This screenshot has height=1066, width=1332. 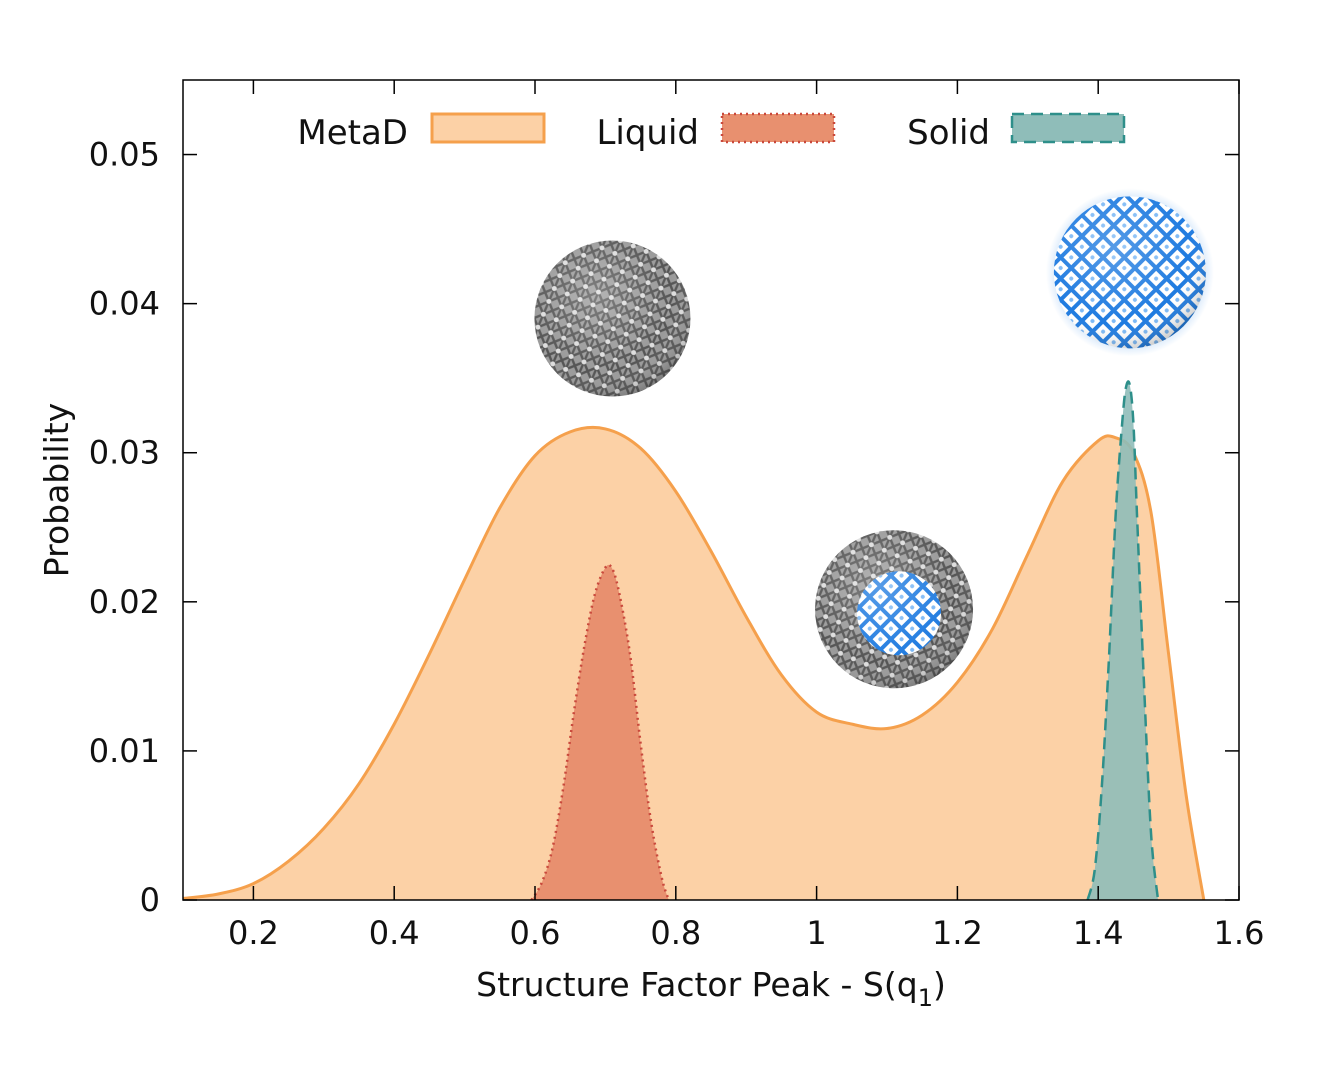 What do you see at coordinates (1239, 933) in the screenshot?
I see `x-tick-label: 1.6` at bounding box center [1239, 933].